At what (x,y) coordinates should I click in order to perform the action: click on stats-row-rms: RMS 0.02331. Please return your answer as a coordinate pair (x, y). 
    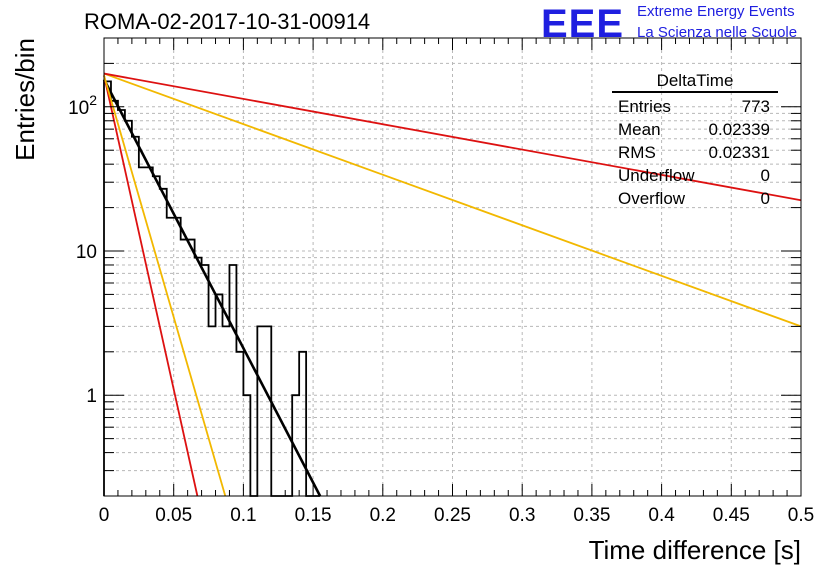
    Looking at the image, I should click on (695, 152).